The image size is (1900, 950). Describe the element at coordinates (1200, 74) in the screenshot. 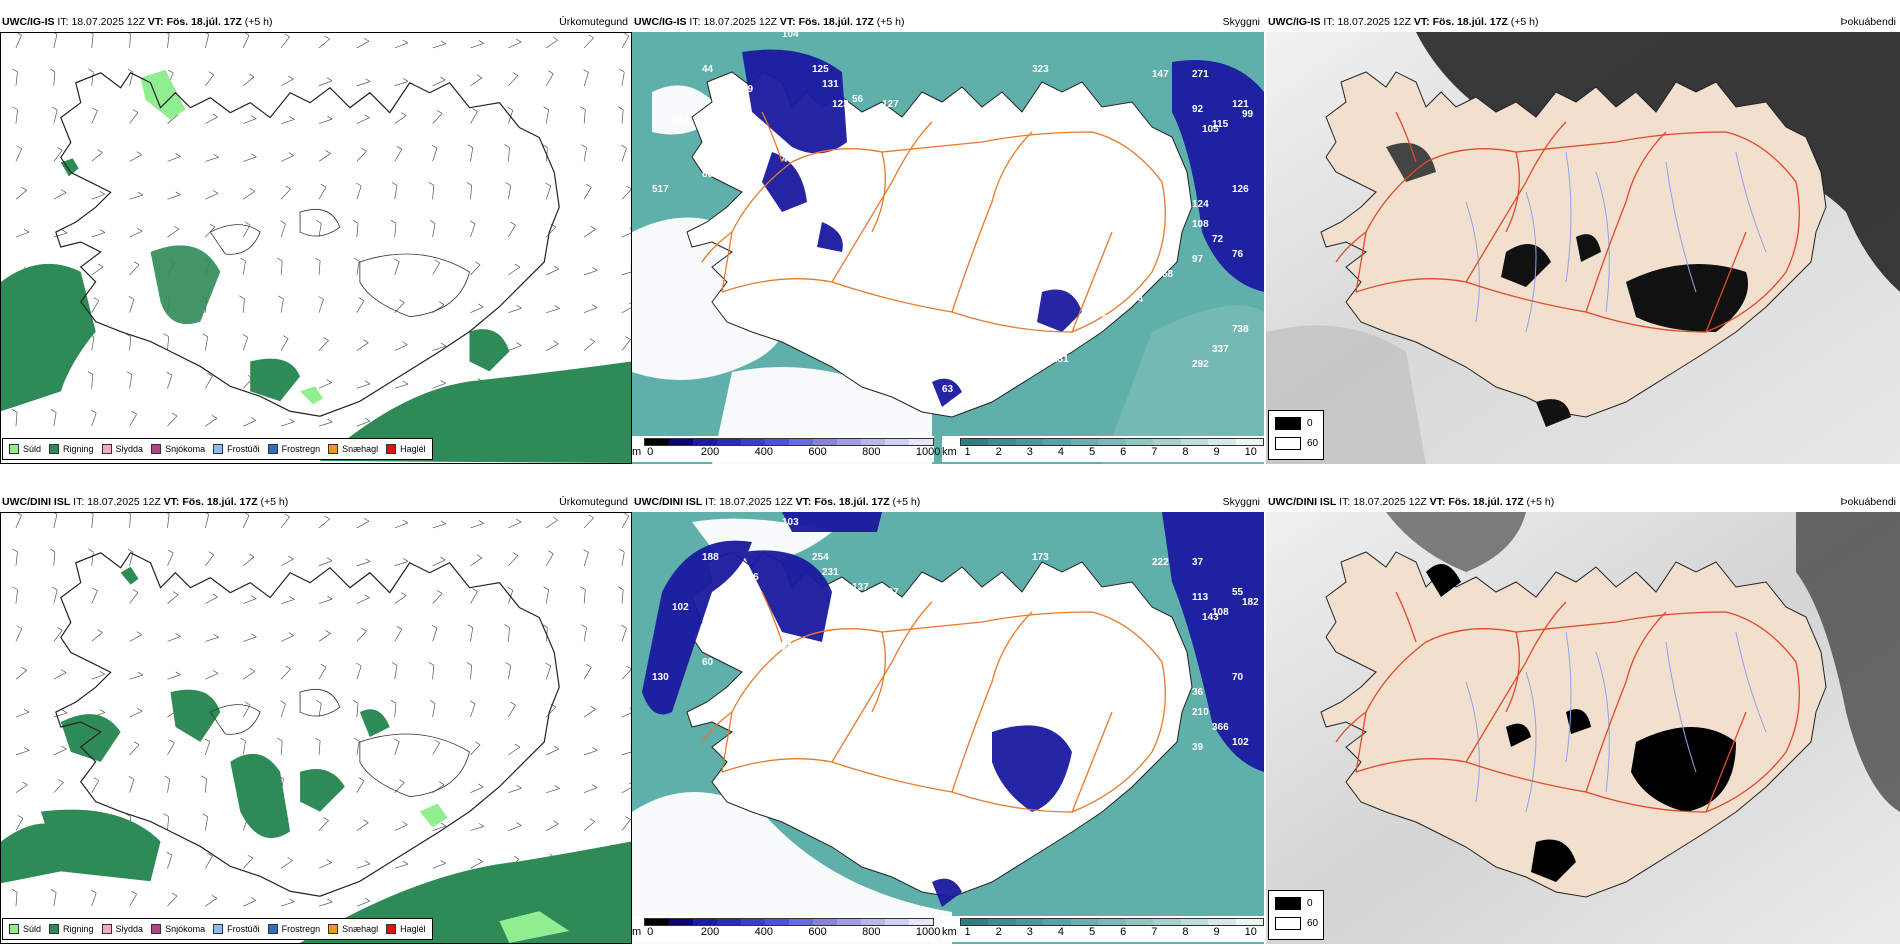

I see `visibility-value-label: 271` at that location.